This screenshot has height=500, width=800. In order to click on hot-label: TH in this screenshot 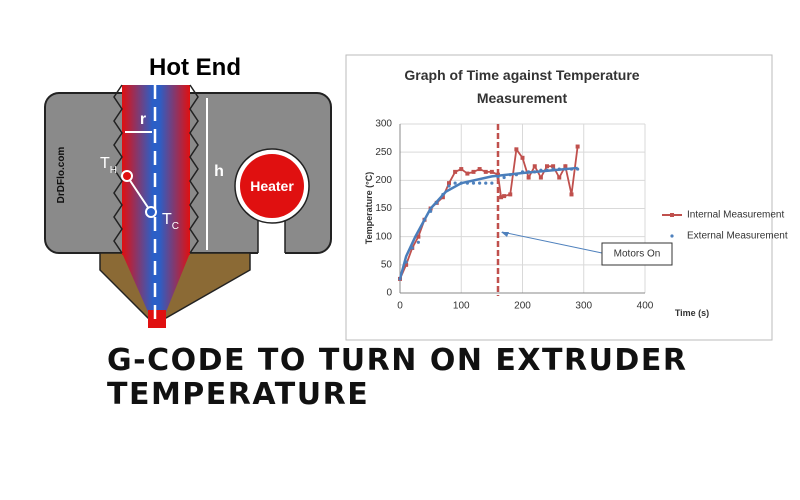, I will do `click(108, 165)`.